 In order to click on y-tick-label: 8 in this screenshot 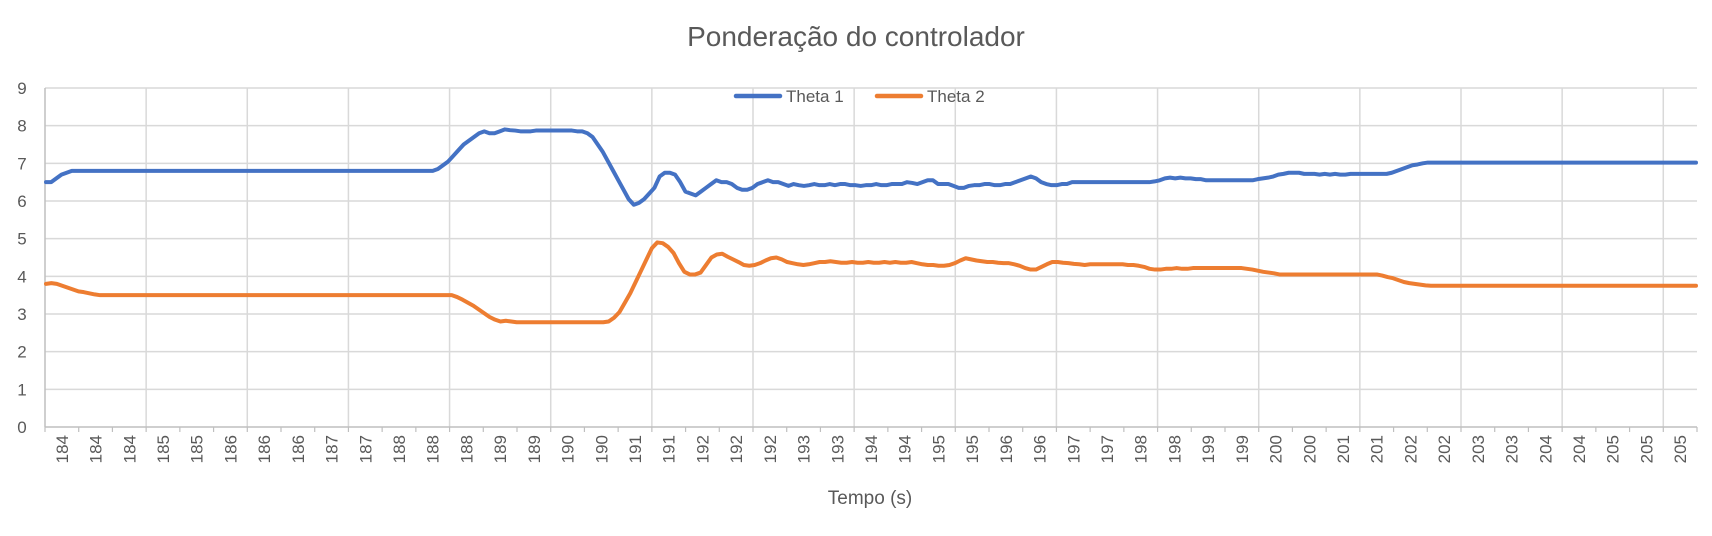, I will do `click(21, 126)`.